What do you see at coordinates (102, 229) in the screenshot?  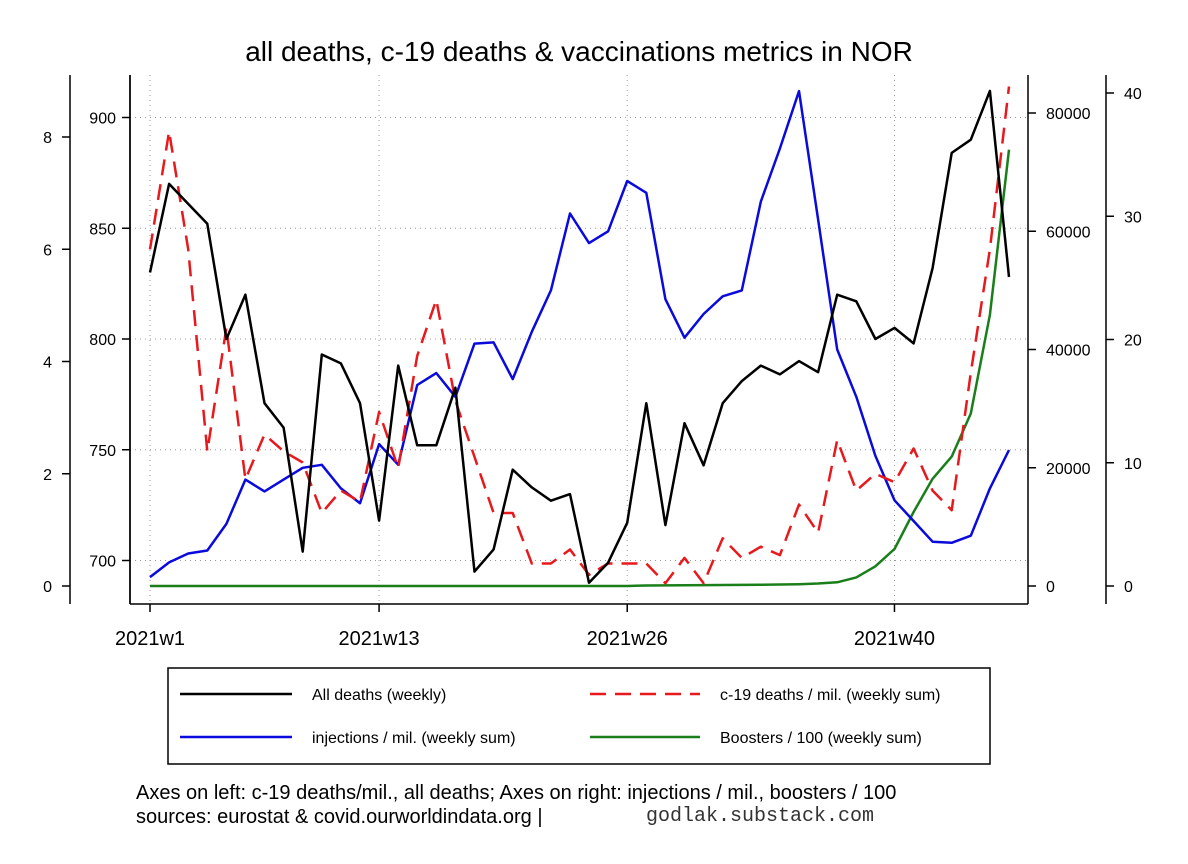 I see `axis-tick-label: 850` at bounding box center [102, 229].